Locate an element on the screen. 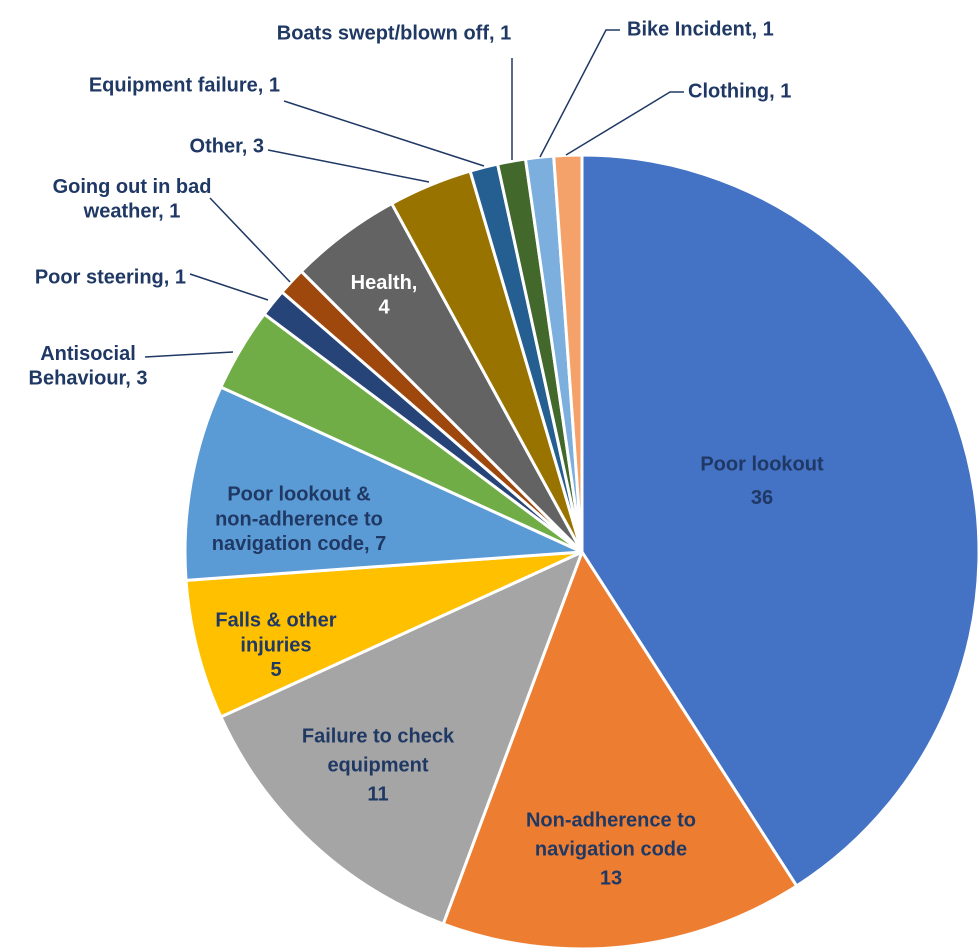  slice-clothing is located at coordinates (568, 353).